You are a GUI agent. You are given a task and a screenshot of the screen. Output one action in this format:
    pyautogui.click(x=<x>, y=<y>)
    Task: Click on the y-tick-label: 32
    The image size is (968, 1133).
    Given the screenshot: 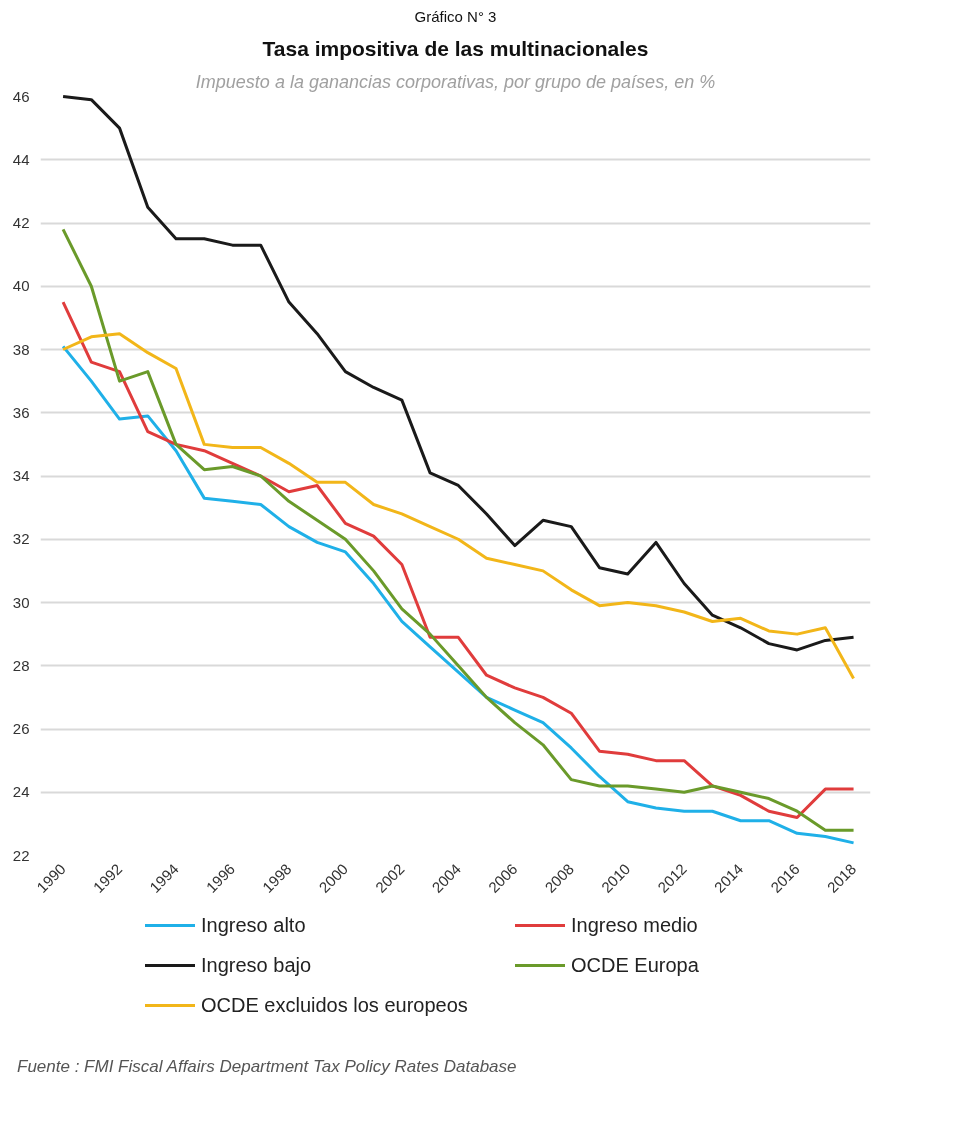 What is the action you would take?
    pyautogui.click(x=21, y=539)
    